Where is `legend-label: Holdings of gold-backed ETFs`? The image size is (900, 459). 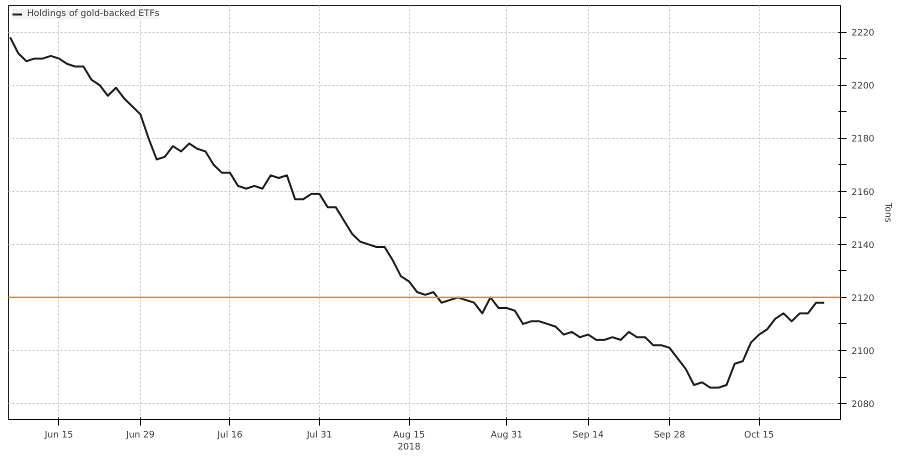 legend-label: Holdings of gold-backed ETFs is located at coordinates (93, 14).